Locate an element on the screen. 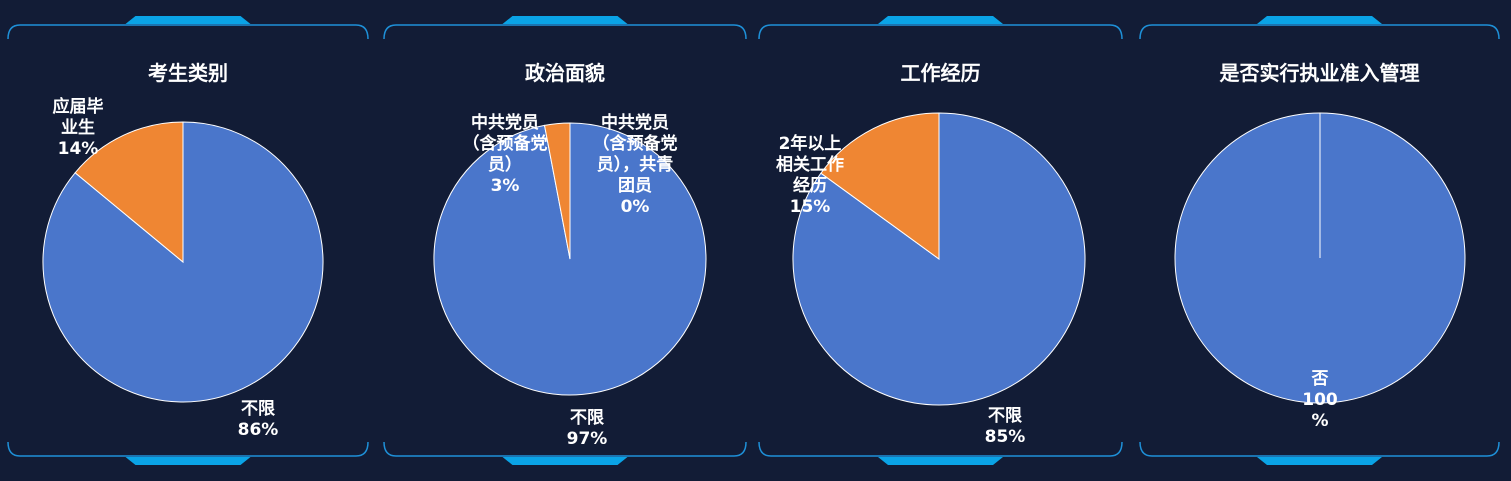 This screenshot has width=1511, height=481. chart-title: 政治面貌 is located at coordinates (565, 73).